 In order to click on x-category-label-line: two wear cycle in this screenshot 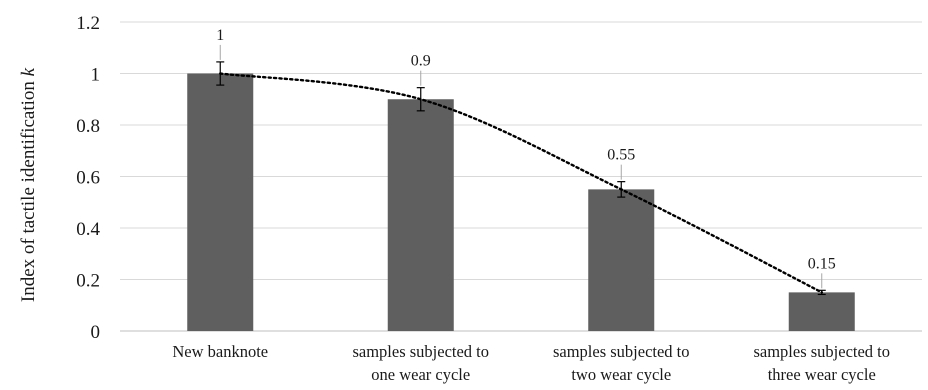, I will do `click(621, 374)`.